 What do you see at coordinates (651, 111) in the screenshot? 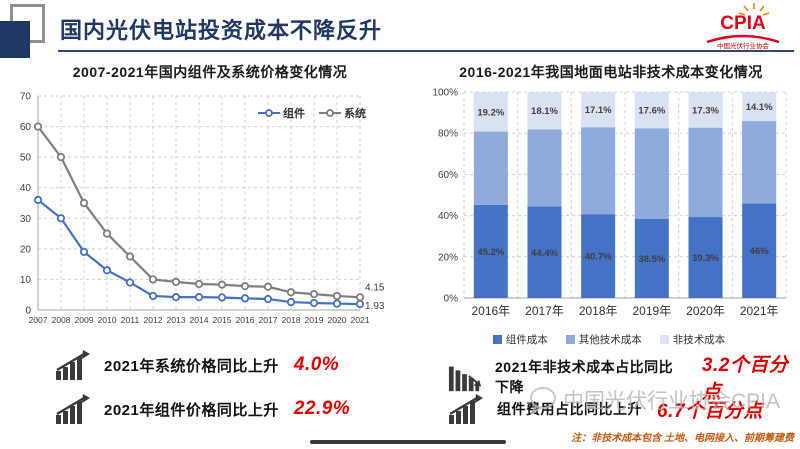
I see `svg-text: 17.6%` at bounding box center [651, 111].